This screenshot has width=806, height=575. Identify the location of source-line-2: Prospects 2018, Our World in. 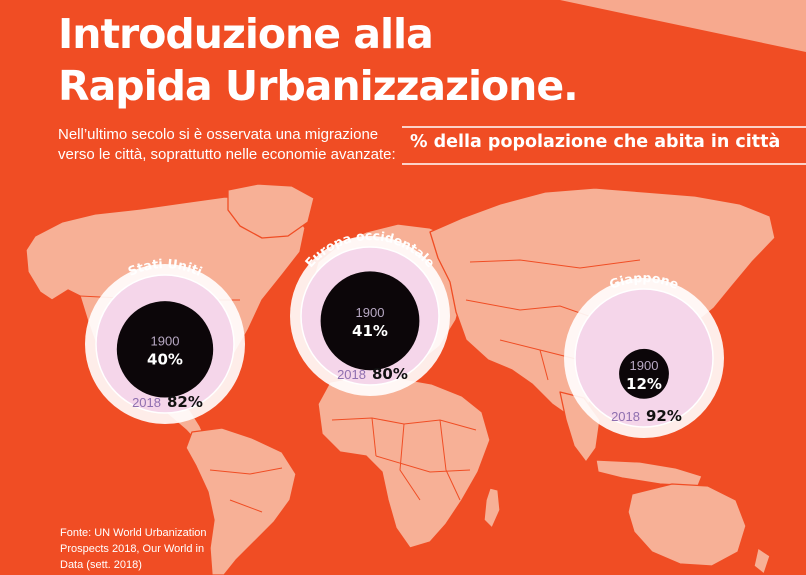
(132, 549).